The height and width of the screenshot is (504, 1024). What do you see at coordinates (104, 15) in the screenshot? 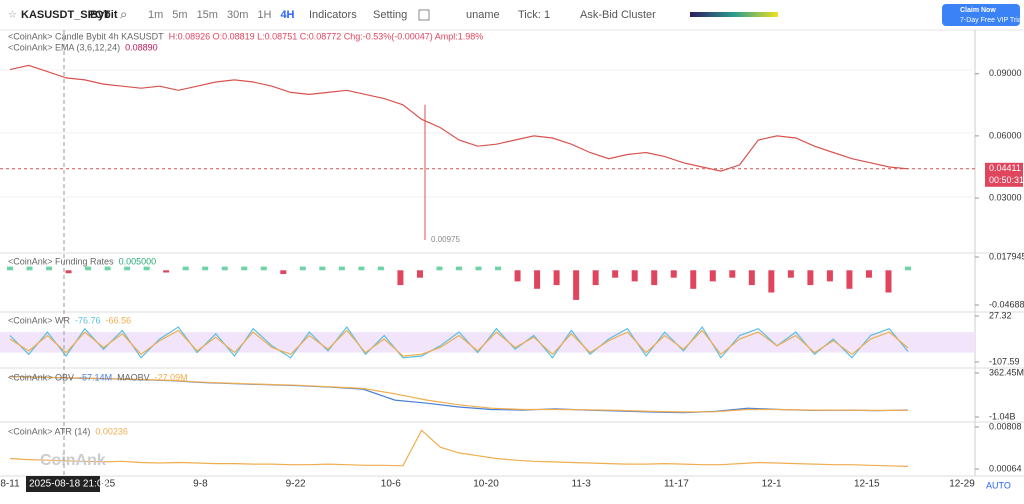
I see `exchange: Bybit` at bounding box center [104, 15].